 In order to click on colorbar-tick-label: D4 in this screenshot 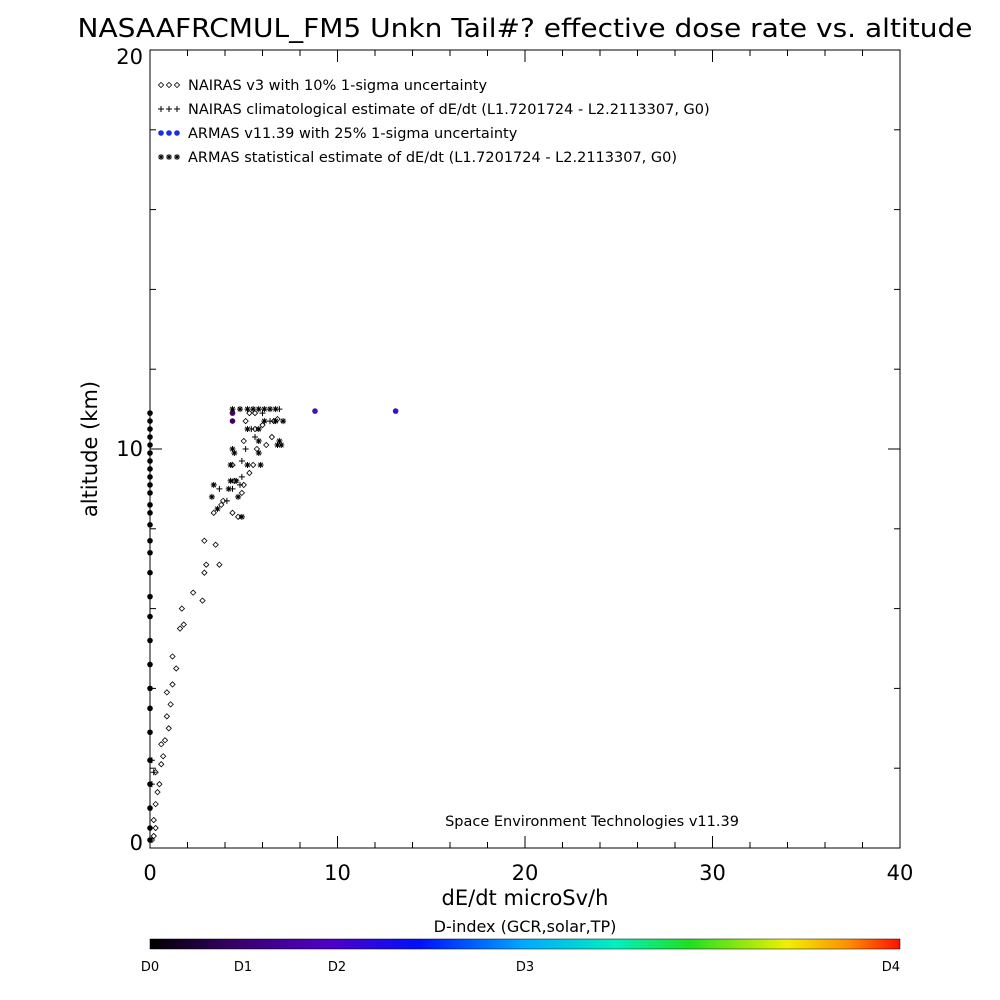, I will do `click(891, 967)`.